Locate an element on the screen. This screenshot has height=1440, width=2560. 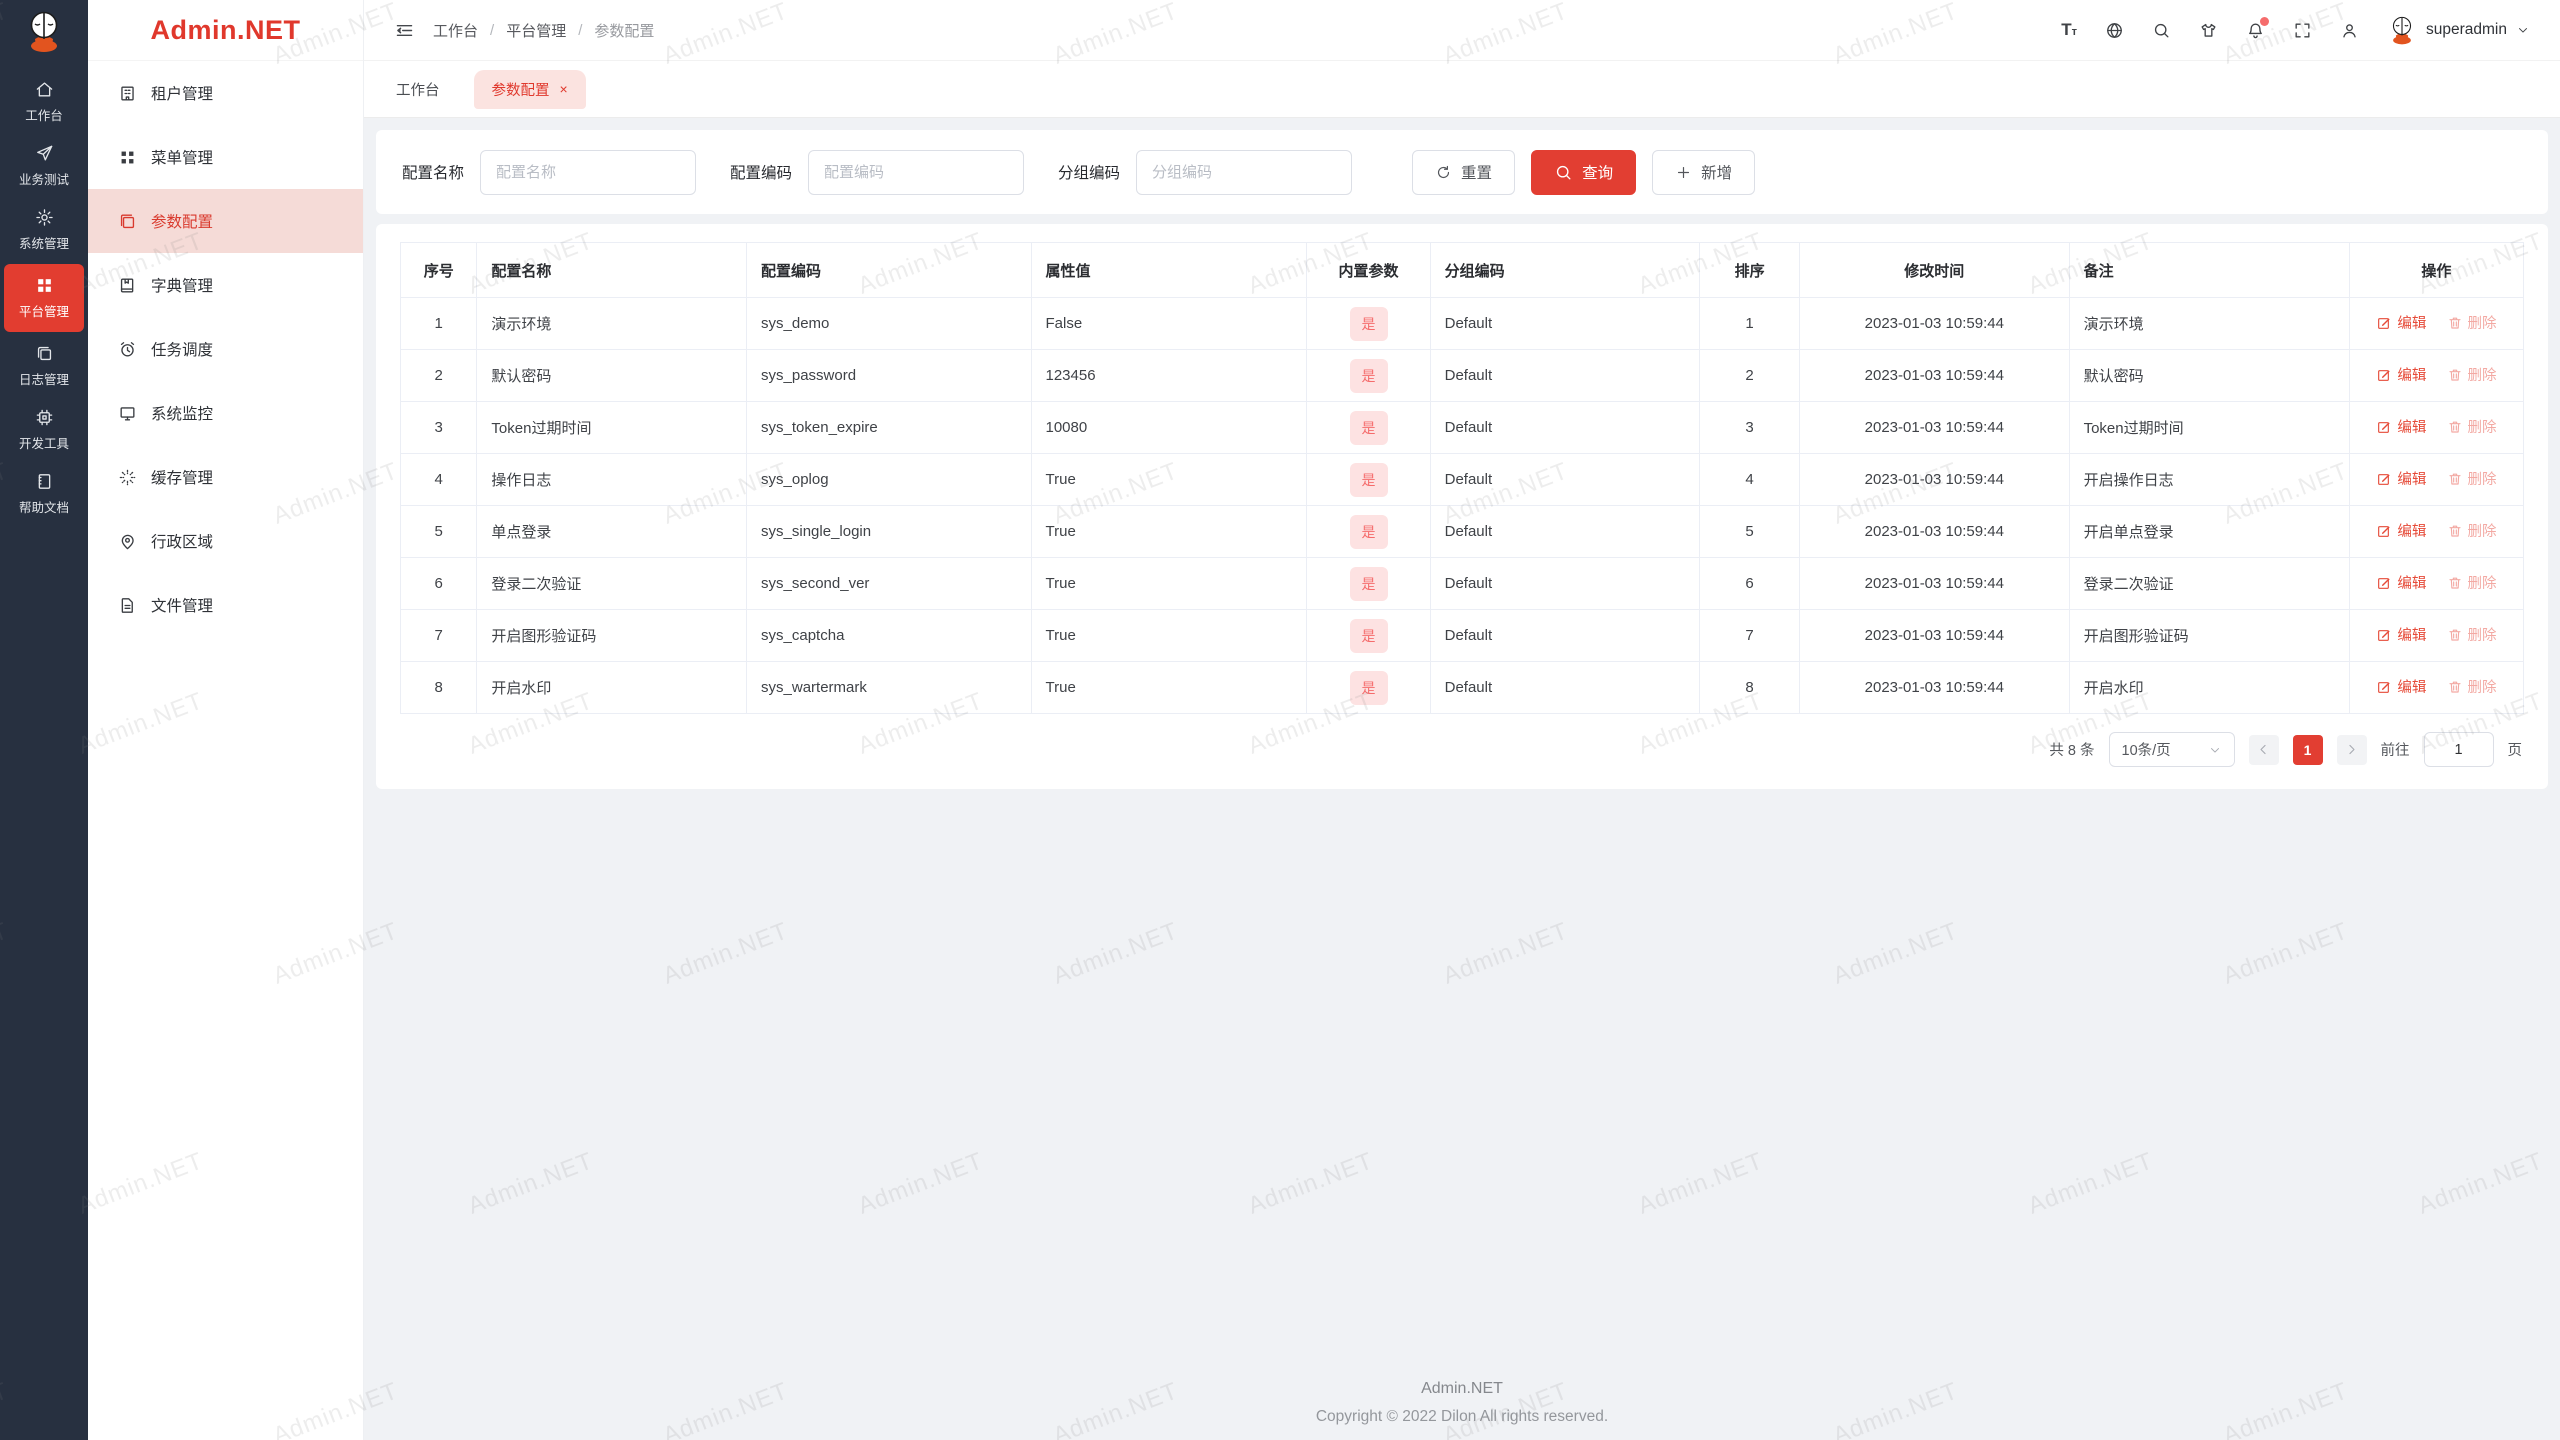
breadcrumb-item: 平台管理 is located at coordinates (536, 31).